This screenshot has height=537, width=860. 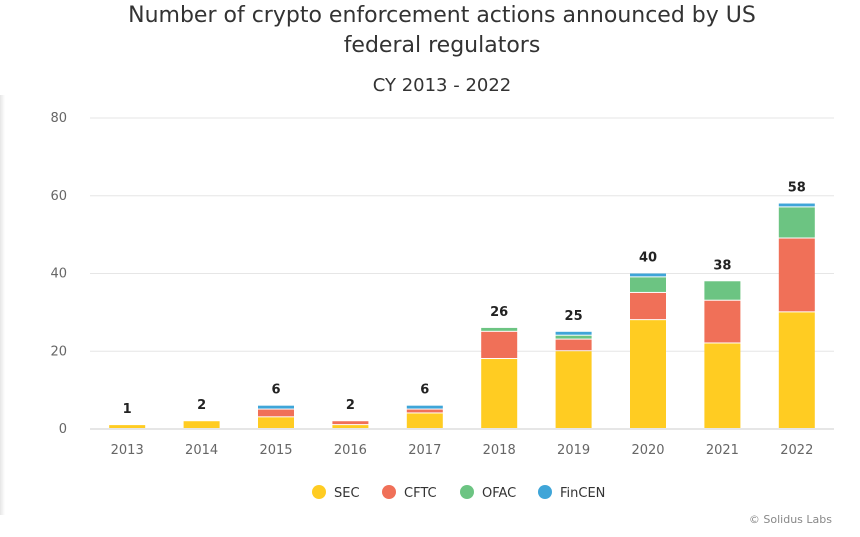 What do you see at coordinates (58, 351) in the screenshot?
I see `y-tick-label-20: 20` at bounding box center [58, 351].